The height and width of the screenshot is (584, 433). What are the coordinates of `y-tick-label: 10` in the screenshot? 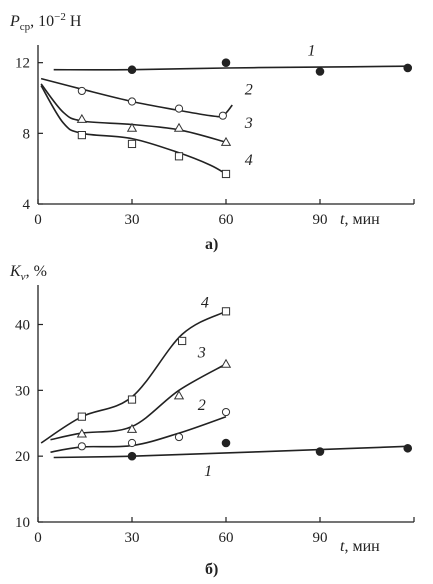 It's located at (22, 523).